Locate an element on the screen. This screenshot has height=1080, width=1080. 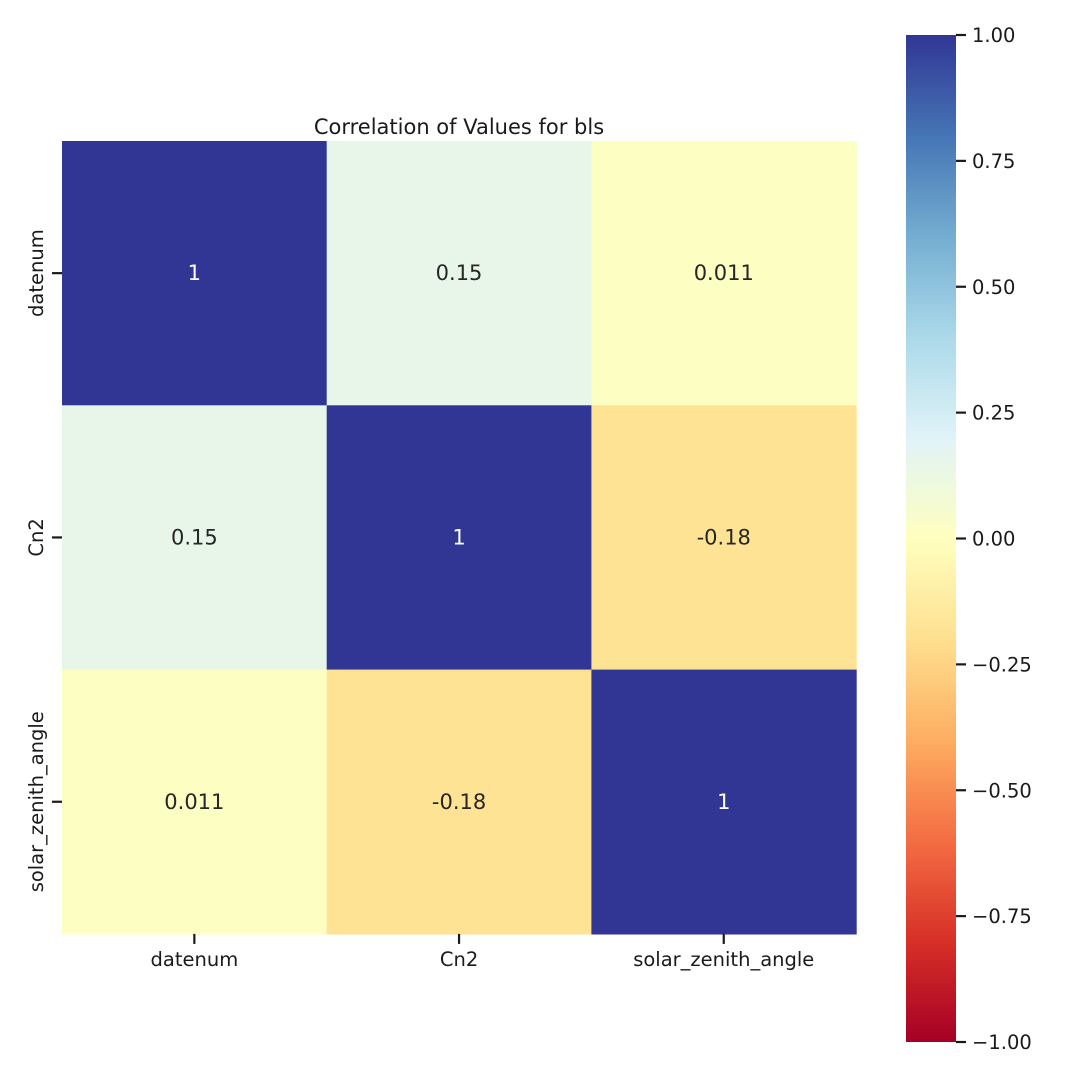
y-tick-label-1: Cn2 is located at coordinates (36, 537).